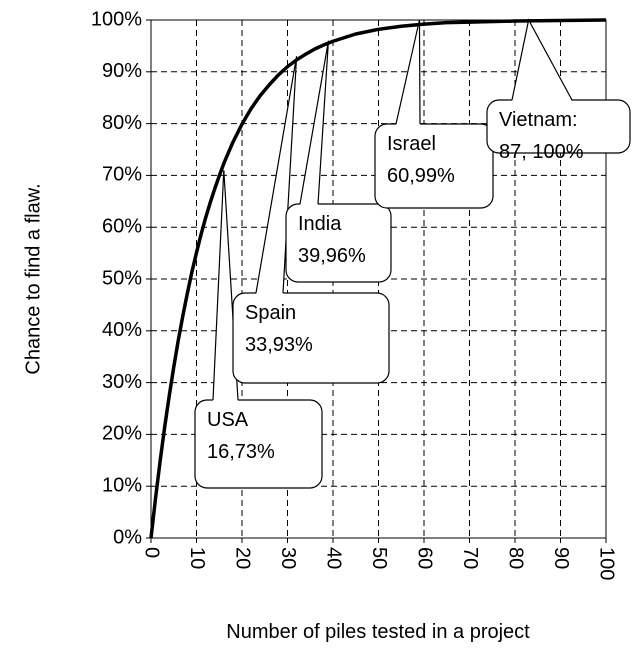 This screenshot has height=653, width=632. Describe the element at coordinates (516, 558) in the screenshot. I see `x-tick-label: 80` at that location.